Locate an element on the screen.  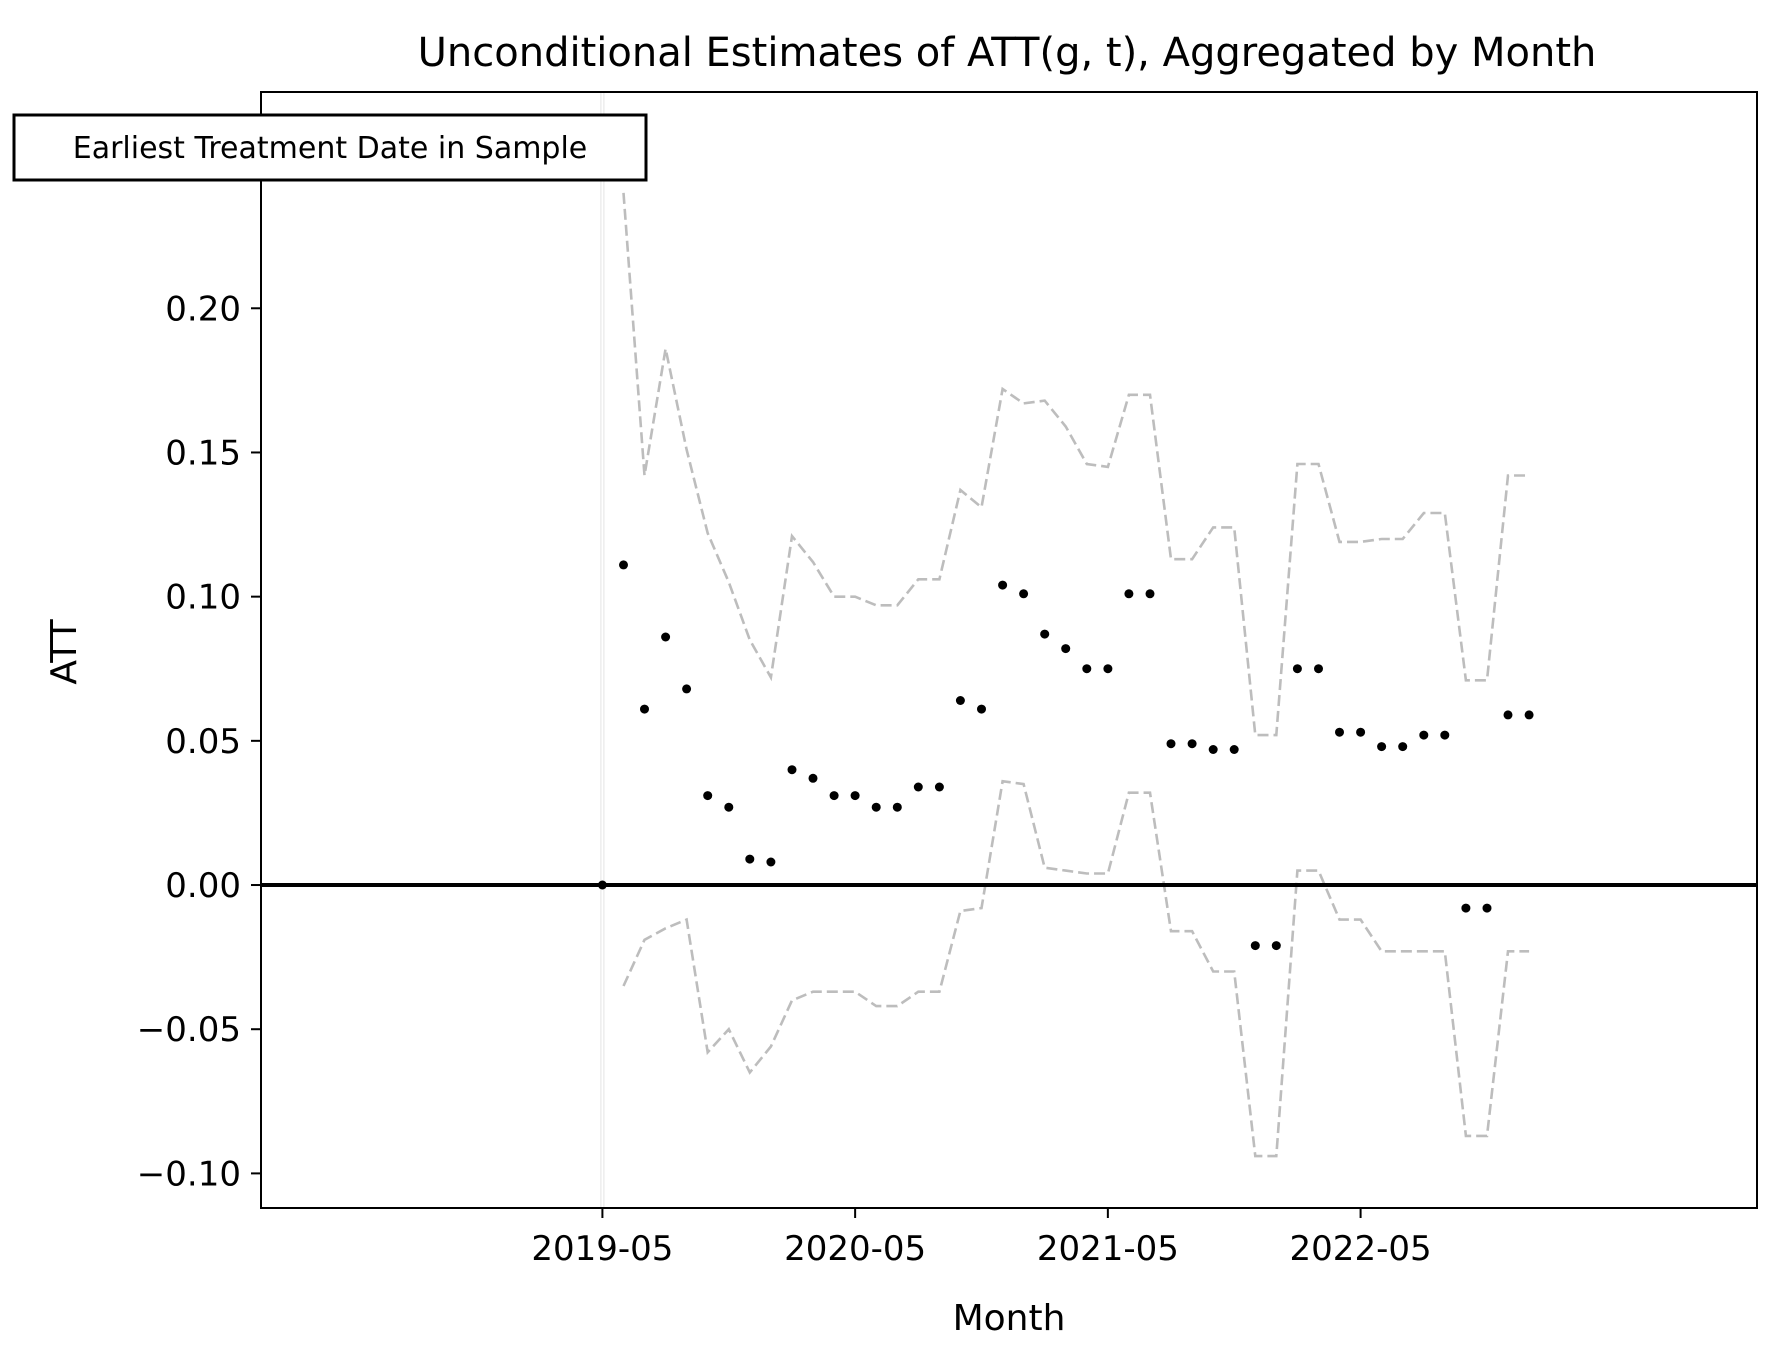
x-axis-label: Month is located at coordinates (1009, 1318).